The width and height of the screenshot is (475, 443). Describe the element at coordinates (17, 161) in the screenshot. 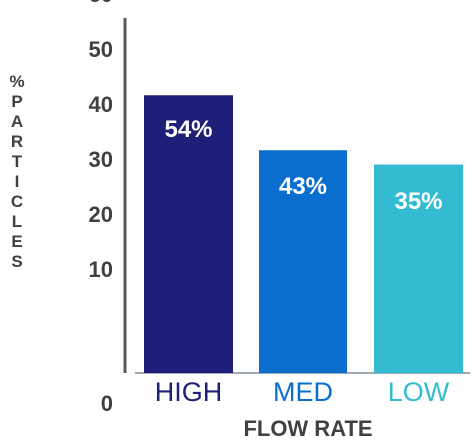

I see `y-axis-label-letter: T` at that location.